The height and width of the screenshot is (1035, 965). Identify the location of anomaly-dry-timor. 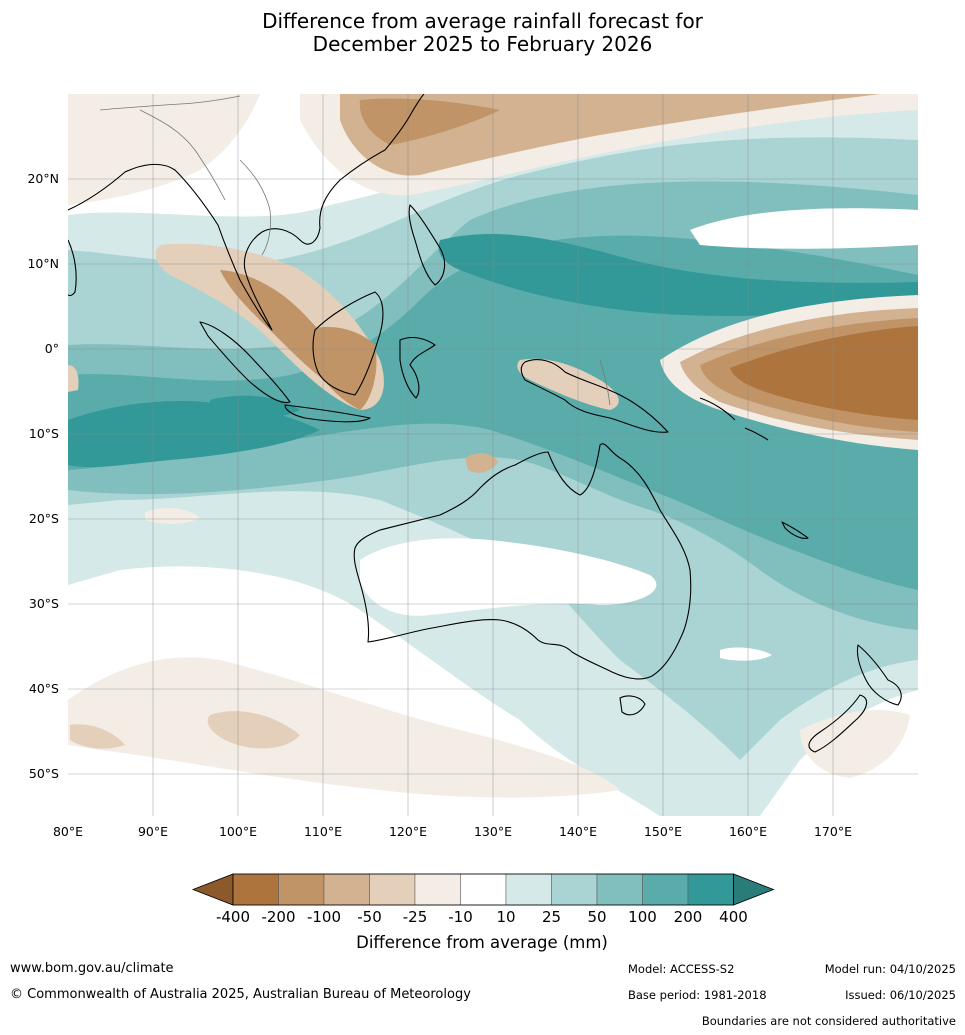
(481, 463).